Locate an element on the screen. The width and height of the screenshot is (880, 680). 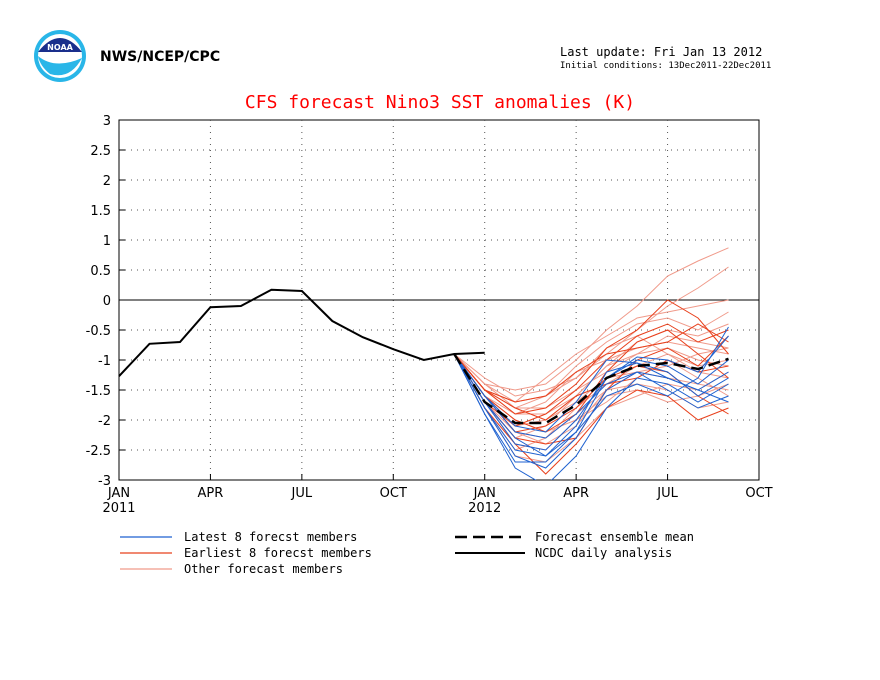
y-tick-label: -2 is located at coordinates (104, 421).